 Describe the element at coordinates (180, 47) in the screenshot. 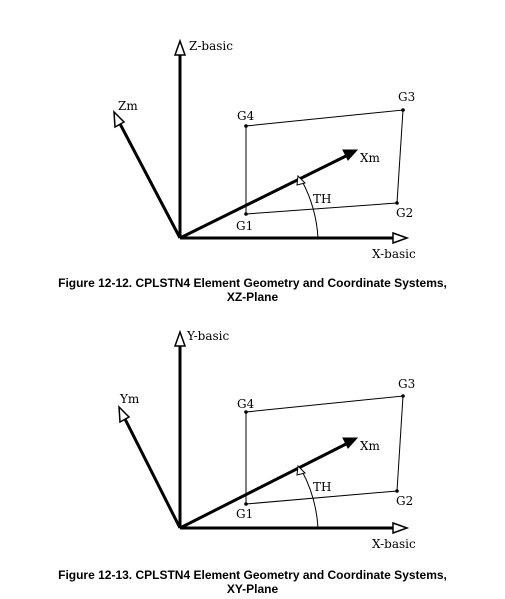

I see `z-basic-arrowhead` at that location.